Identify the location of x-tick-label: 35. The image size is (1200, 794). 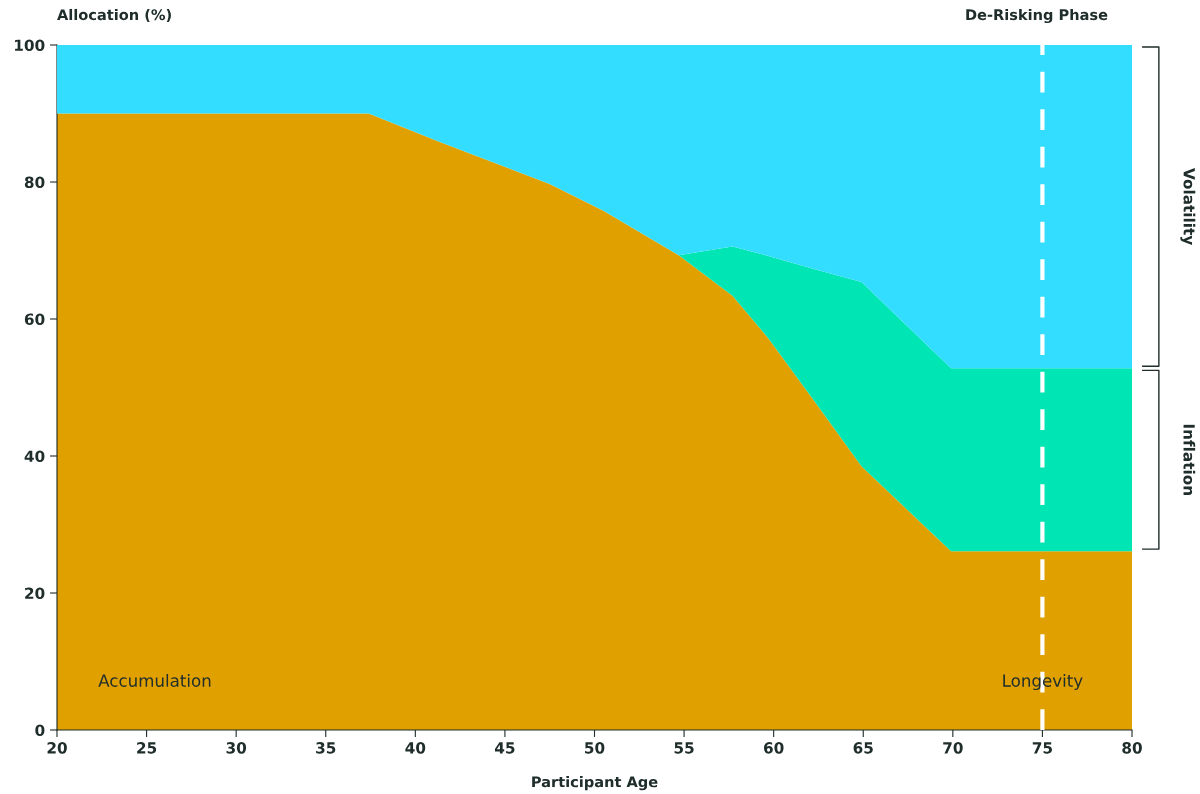
(326, 748).